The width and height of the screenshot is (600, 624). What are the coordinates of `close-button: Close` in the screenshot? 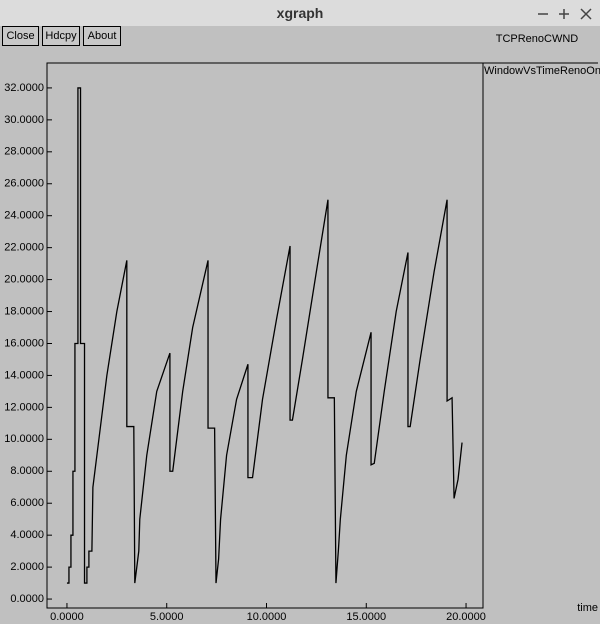 It's located at (20, 36).